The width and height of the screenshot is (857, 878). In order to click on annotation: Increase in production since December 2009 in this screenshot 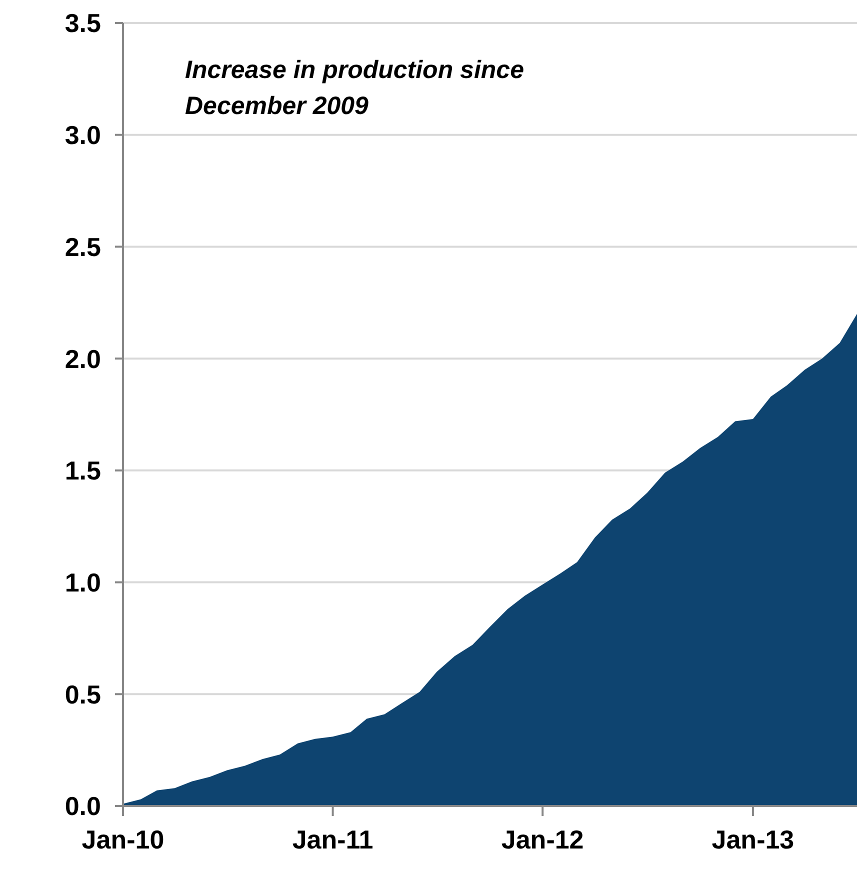, I will do `click(355, 88)`.